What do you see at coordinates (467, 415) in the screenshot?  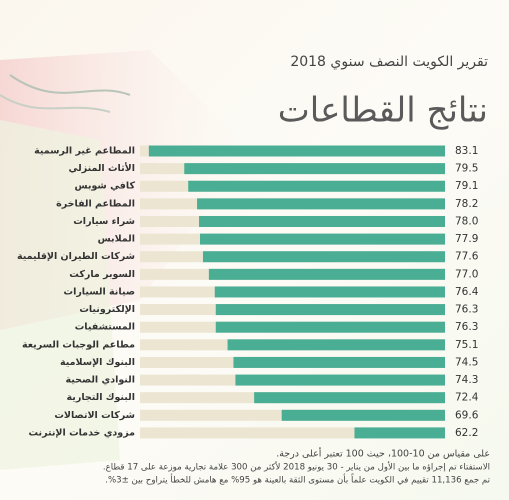 I see `value-label: 69.6` at bounding box center [467, 415].